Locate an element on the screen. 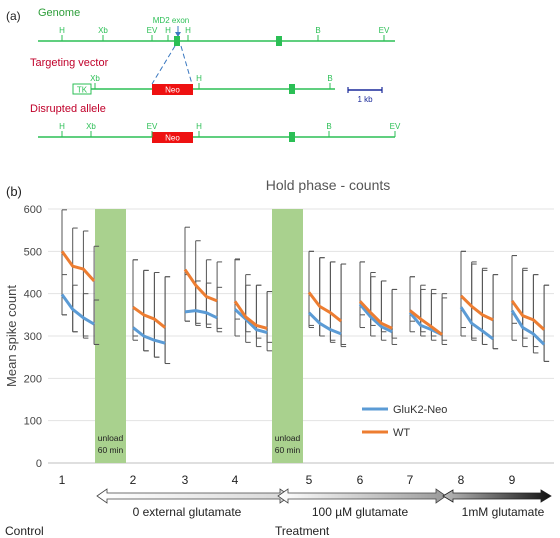  exon-arrow-head is located at coordinates (178, 34).